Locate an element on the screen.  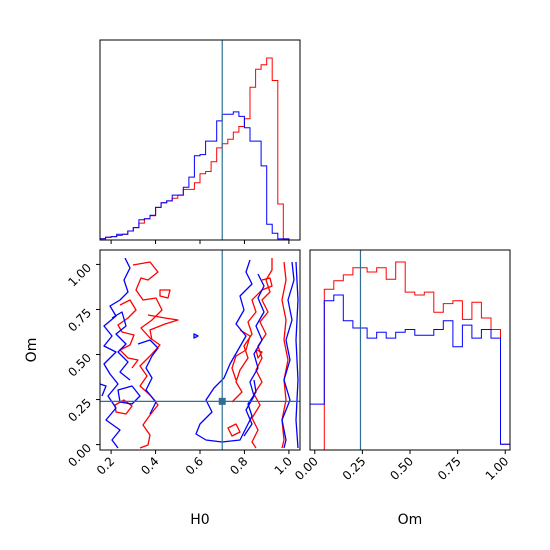
om-histogram-series is located at coordinates (410, 356).